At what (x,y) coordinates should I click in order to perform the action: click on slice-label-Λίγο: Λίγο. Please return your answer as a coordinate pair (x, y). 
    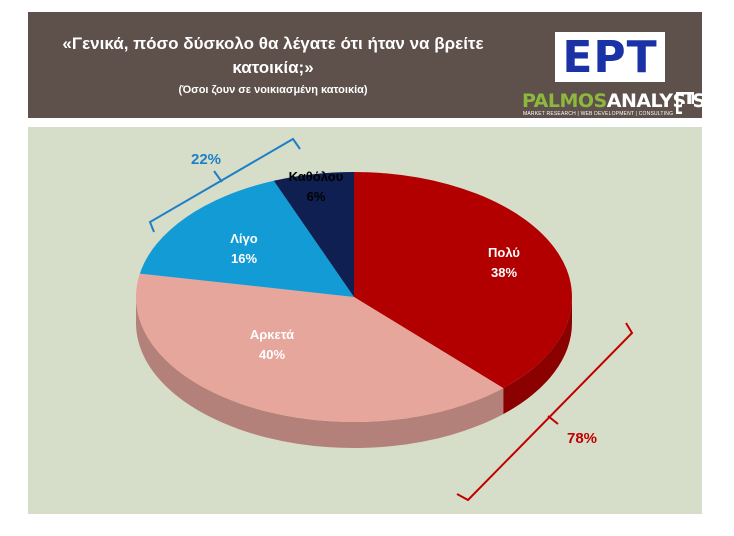
    Looking at the image, I should click on (244, 238).